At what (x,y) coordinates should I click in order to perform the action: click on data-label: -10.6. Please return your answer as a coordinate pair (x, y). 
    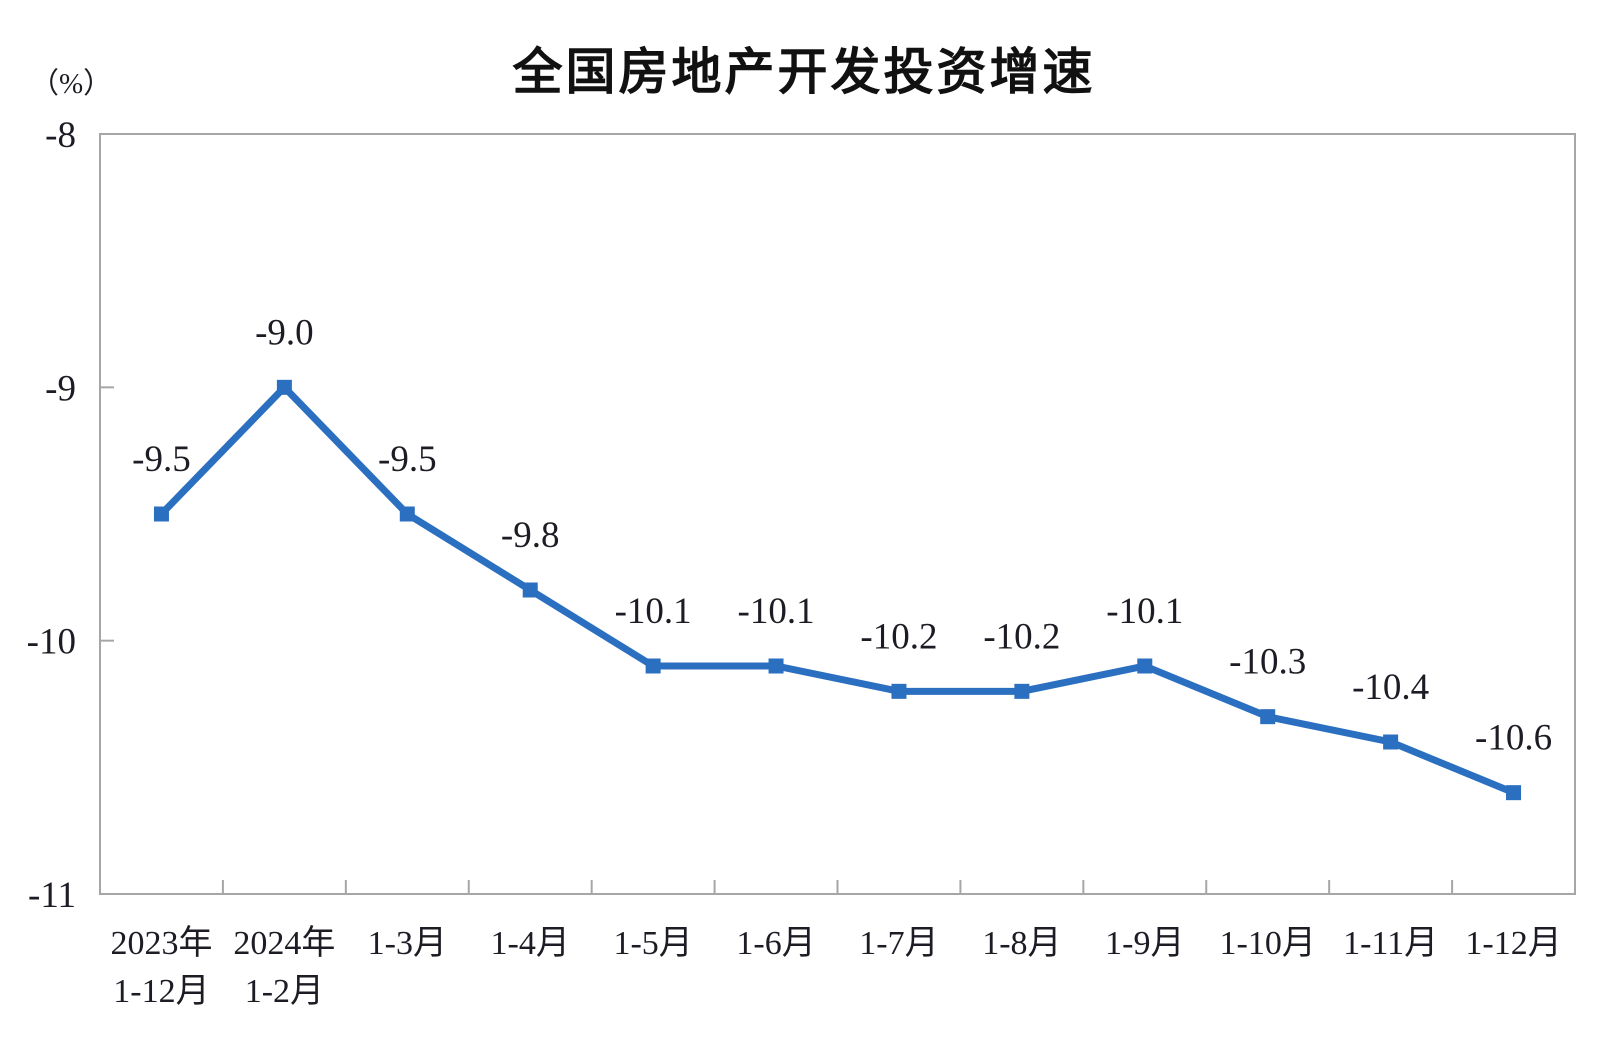
    Looking at the image, I should click on (1513, 738).